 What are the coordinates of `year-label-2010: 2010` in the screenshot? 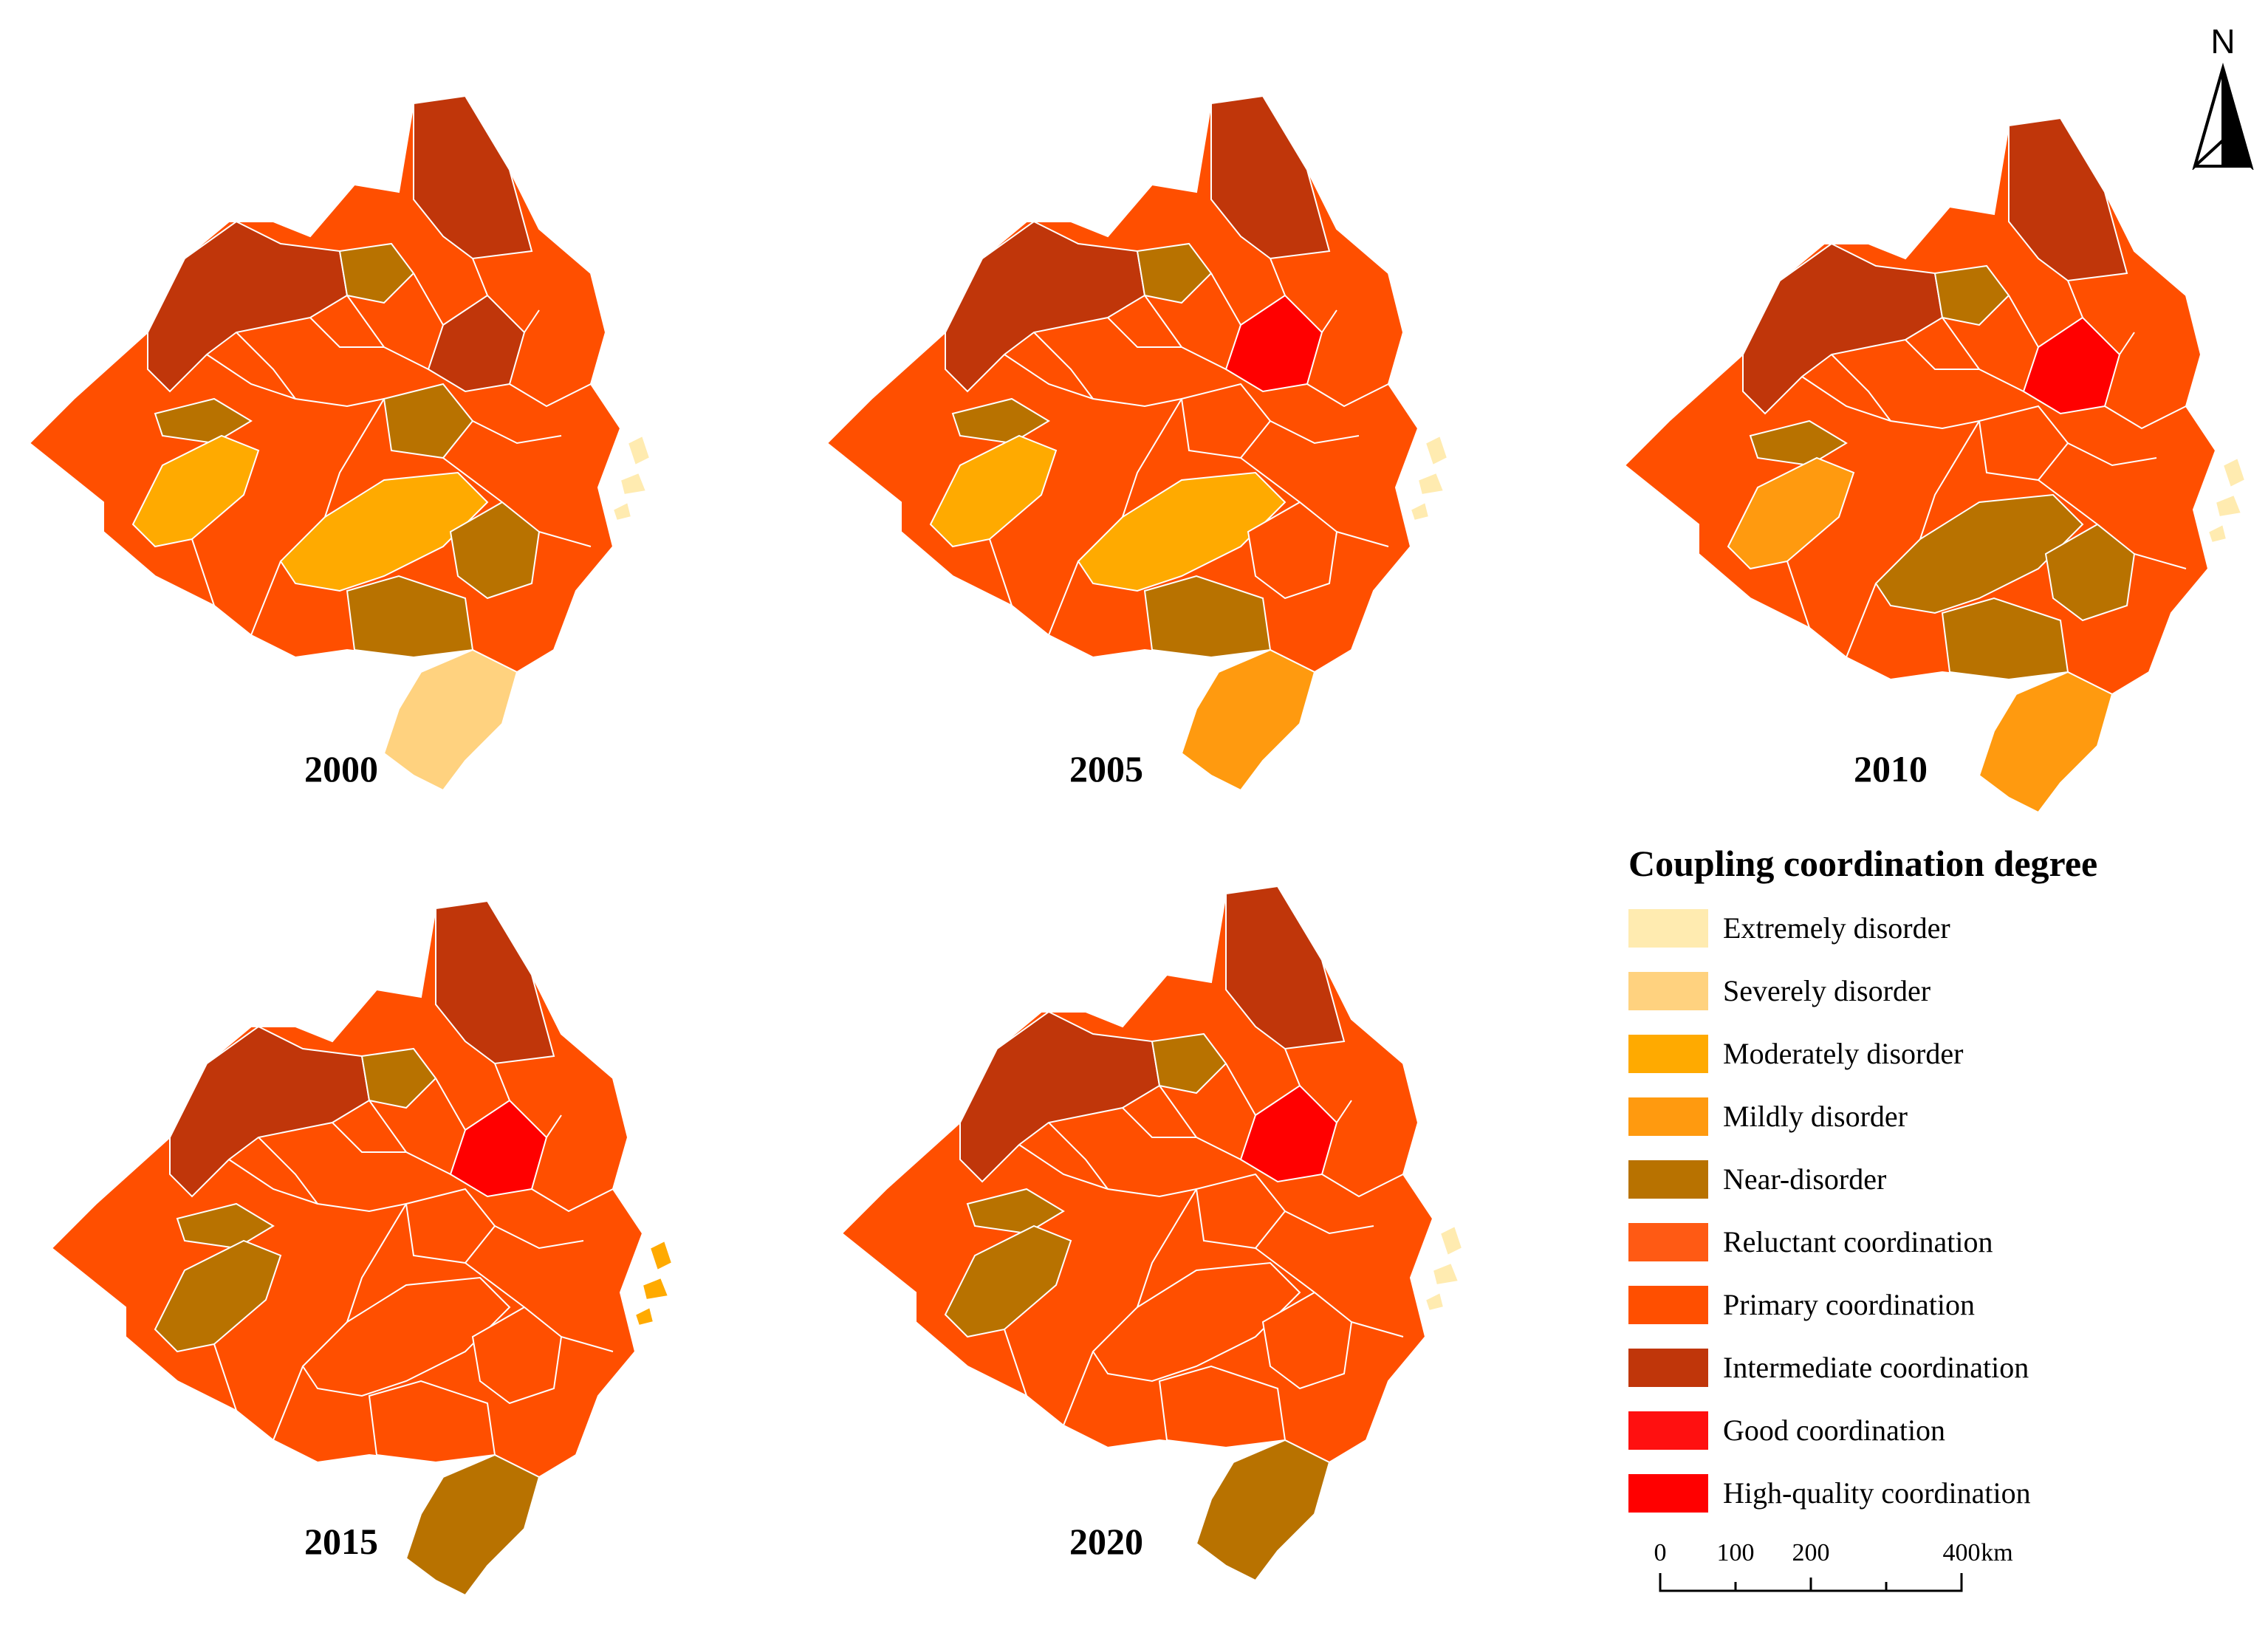 It's located at (1891, 768).